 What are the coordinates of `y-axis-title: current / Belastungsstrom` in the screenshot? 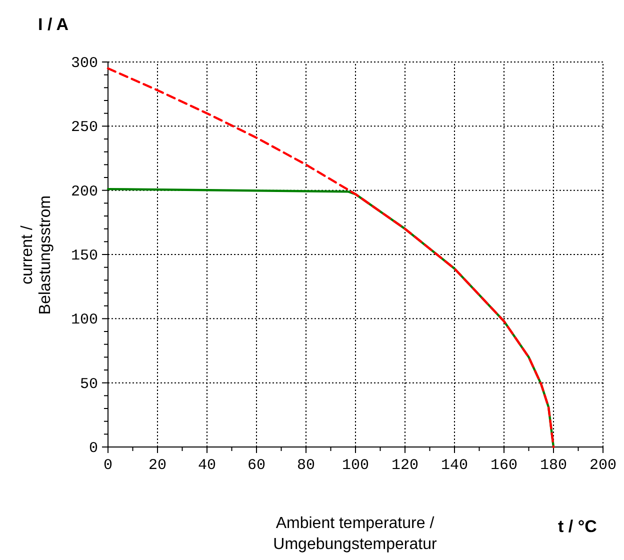 It's located at (36, 255).